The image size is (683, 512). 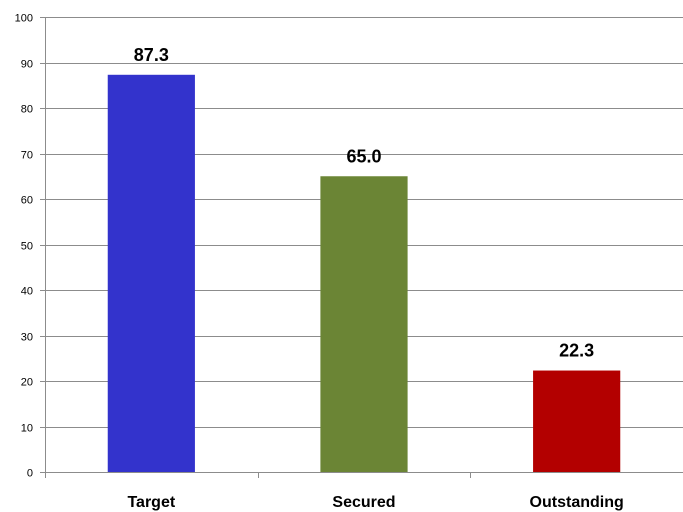 I want to click on y-tick-label-0: 0, so click(x=30, y=474).